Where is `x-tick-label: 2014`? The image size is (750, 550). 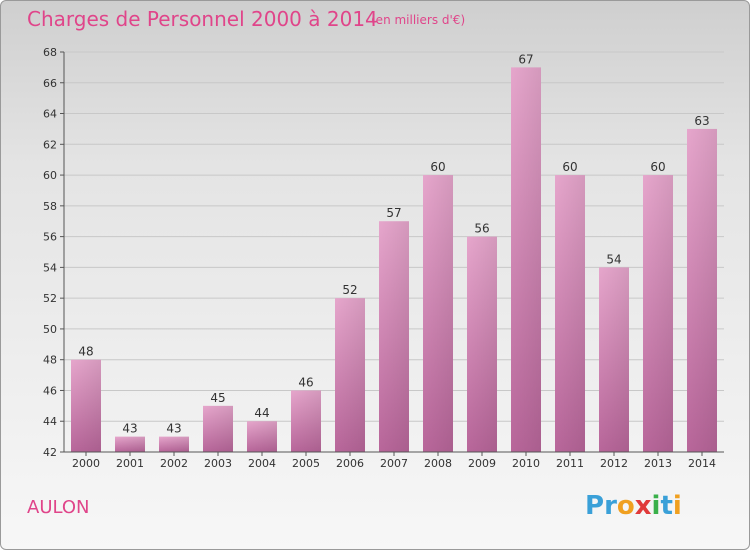
x-tick-label: 2014 is located at coordinates (702, 463).